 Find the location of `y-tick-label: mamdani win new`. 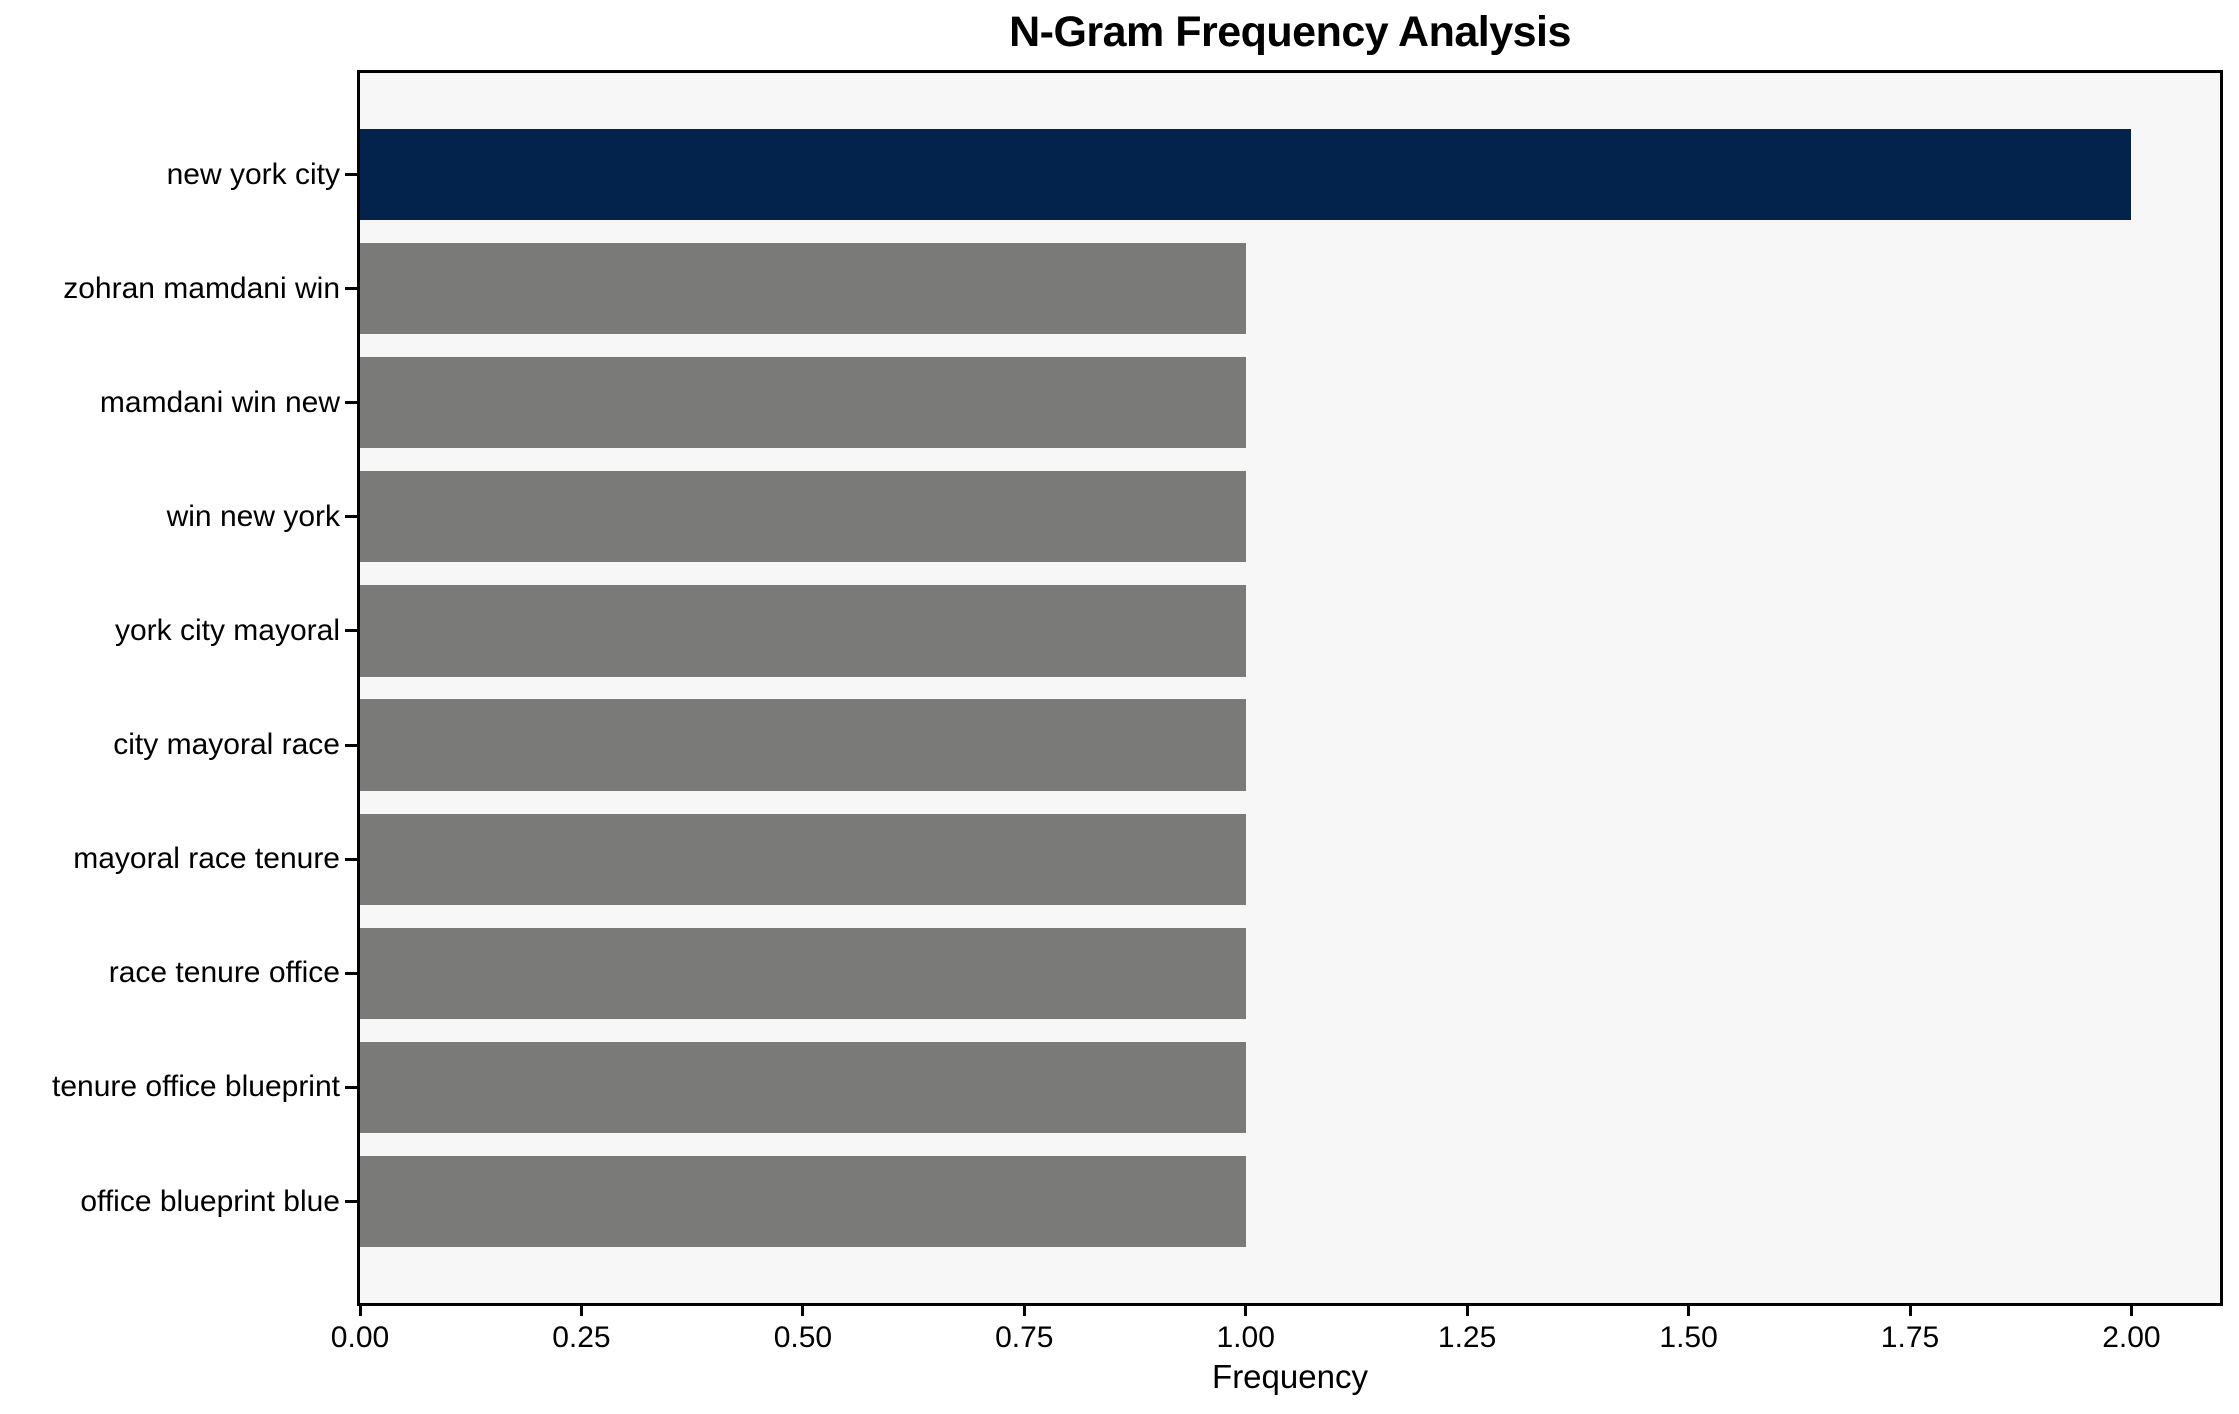

y-tick-label: mamdani win new is located at coordinates (219, 402).